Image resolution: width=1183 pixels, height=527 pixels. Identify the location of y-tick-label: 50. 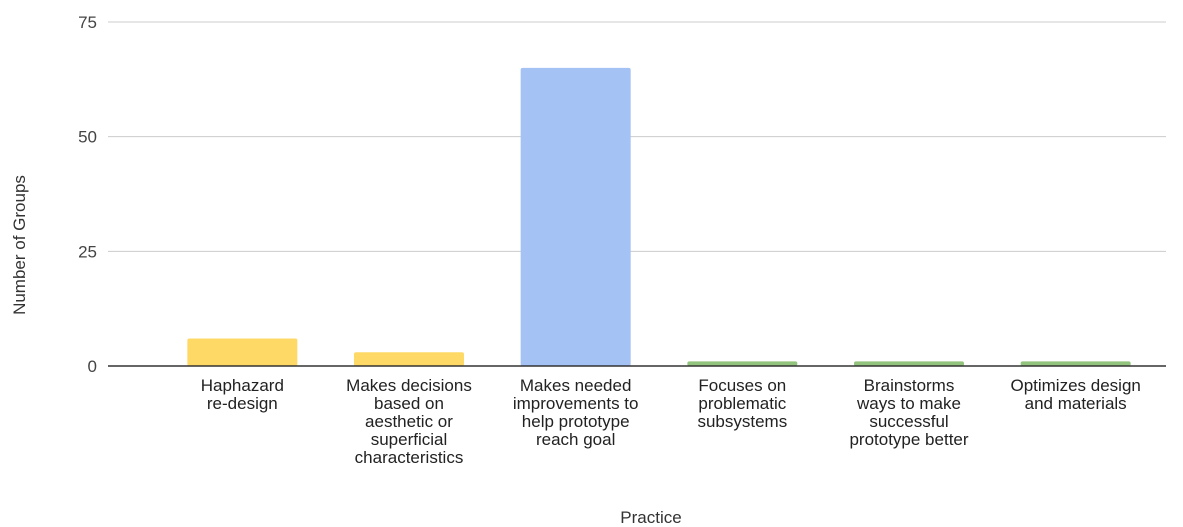
(87, 137).